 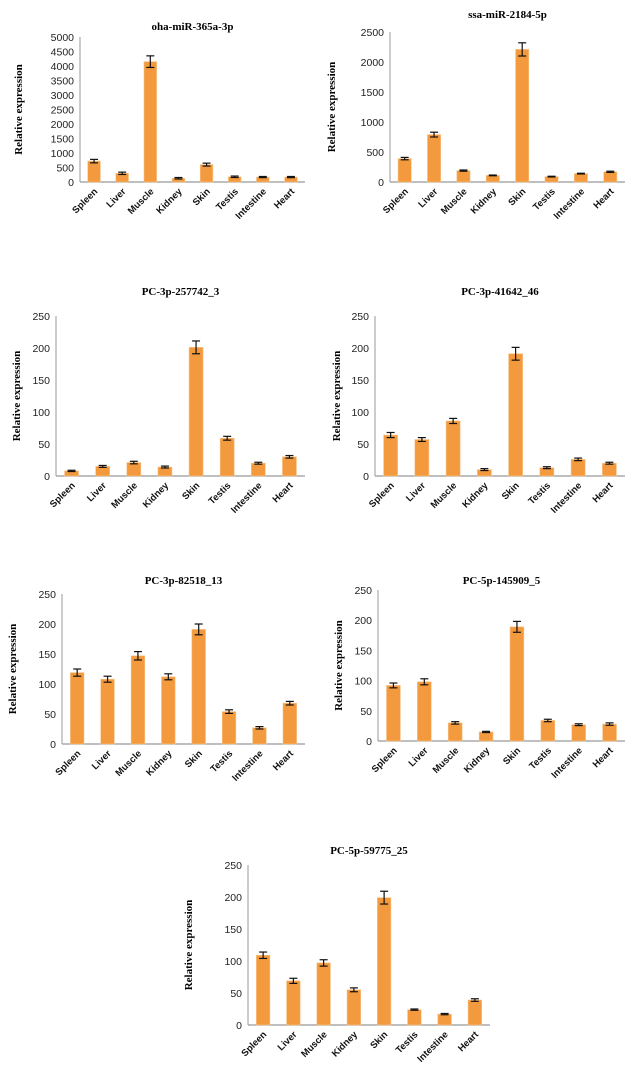 What do you see at coordinates (507, 15) in the screenshot?
I see `chart-title: ssa-miR-2184-5p` at bounding box center [507, 15].